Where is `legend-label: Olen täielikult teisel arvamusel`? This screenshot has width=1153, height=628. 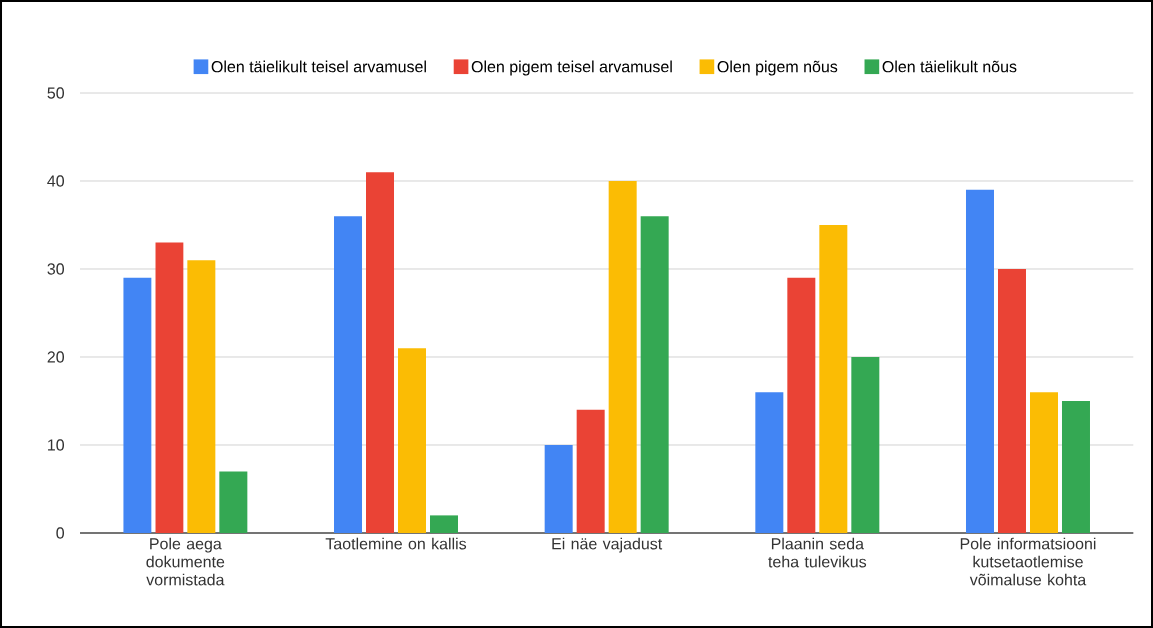
legend-label: Olen täielikult teisel arvamusel is located at coordinates (318, 66).